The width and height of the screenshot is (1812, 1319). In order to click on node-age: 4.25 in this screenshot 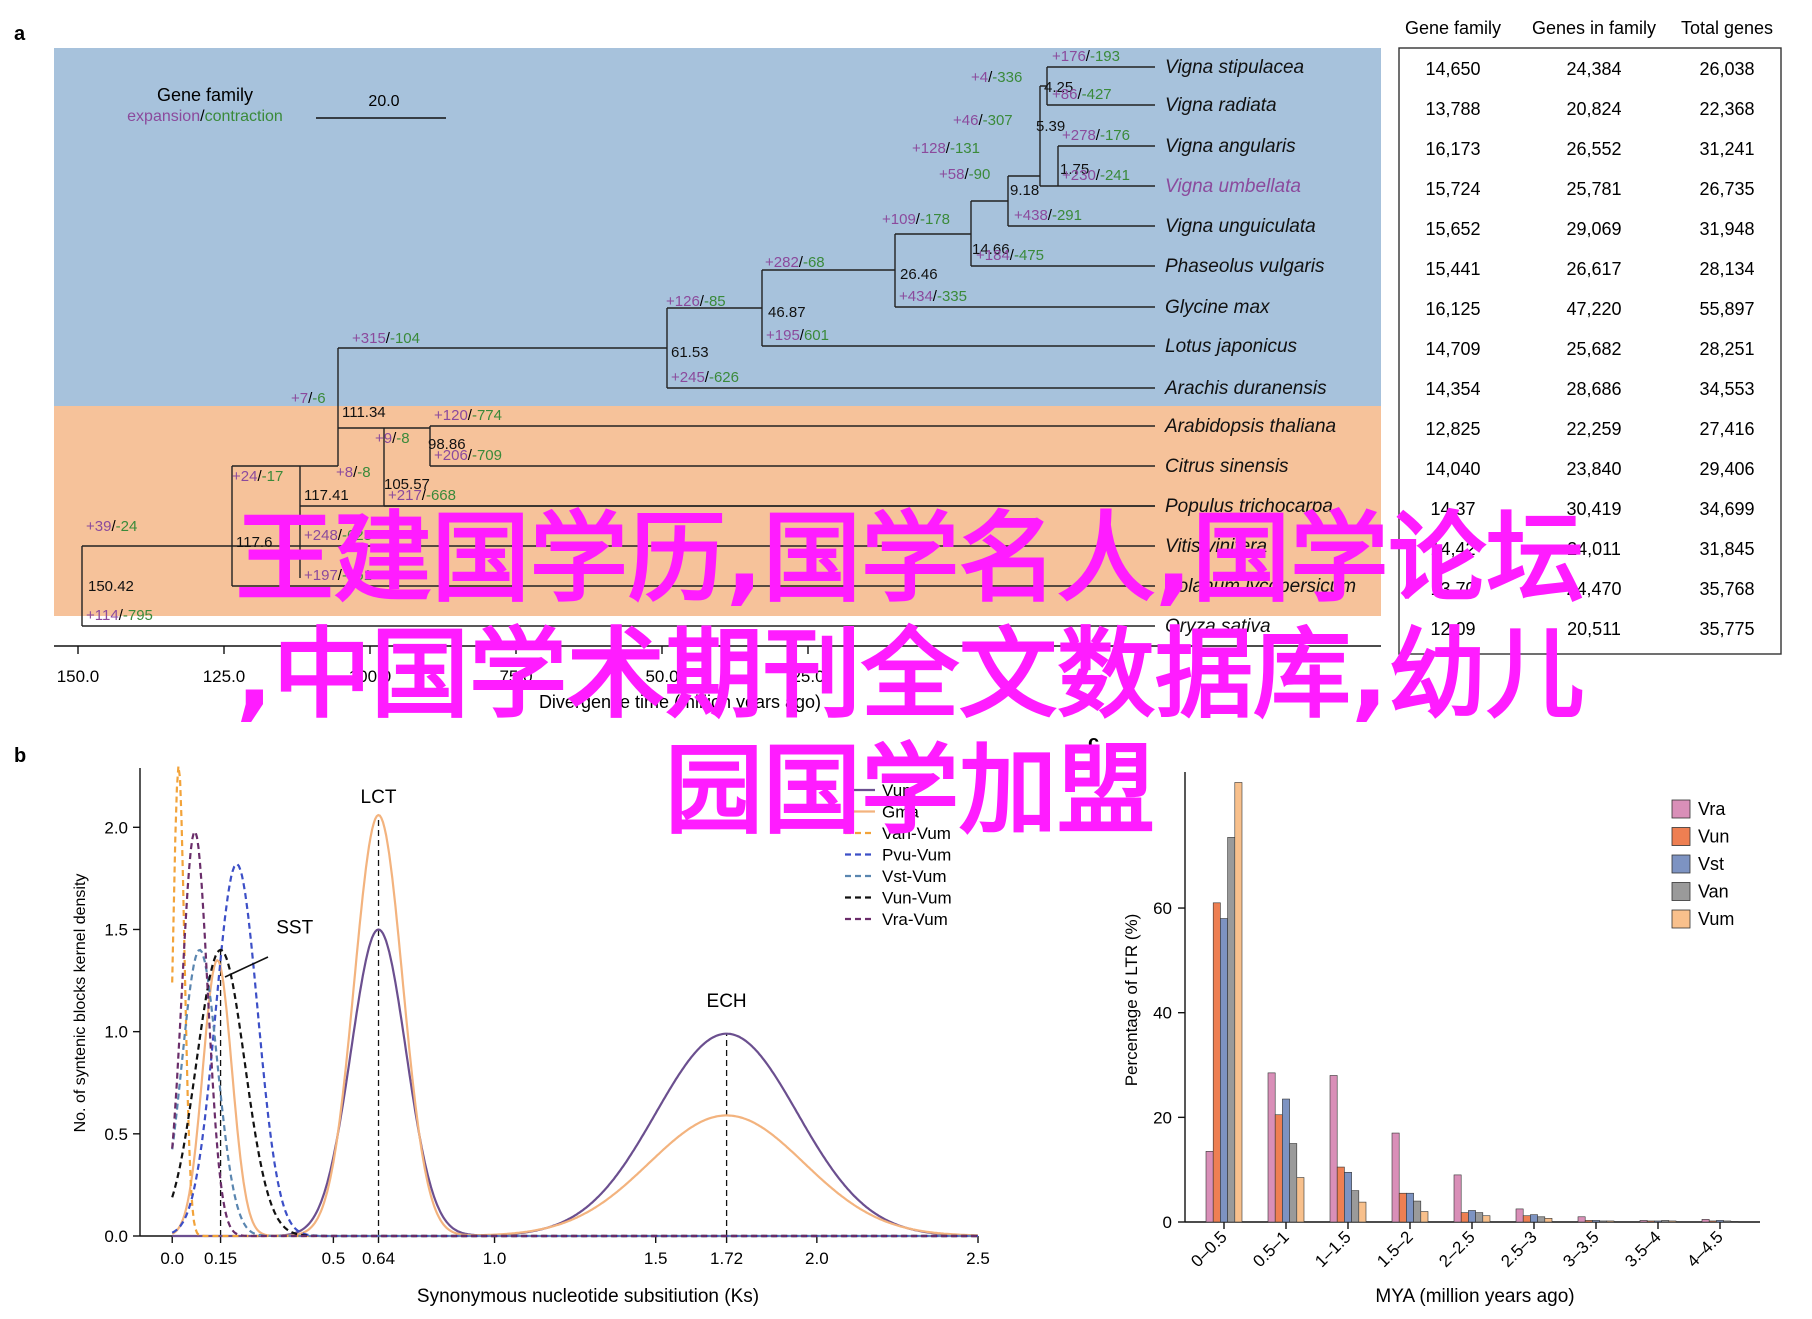, I will do `click(1058, 87)`.